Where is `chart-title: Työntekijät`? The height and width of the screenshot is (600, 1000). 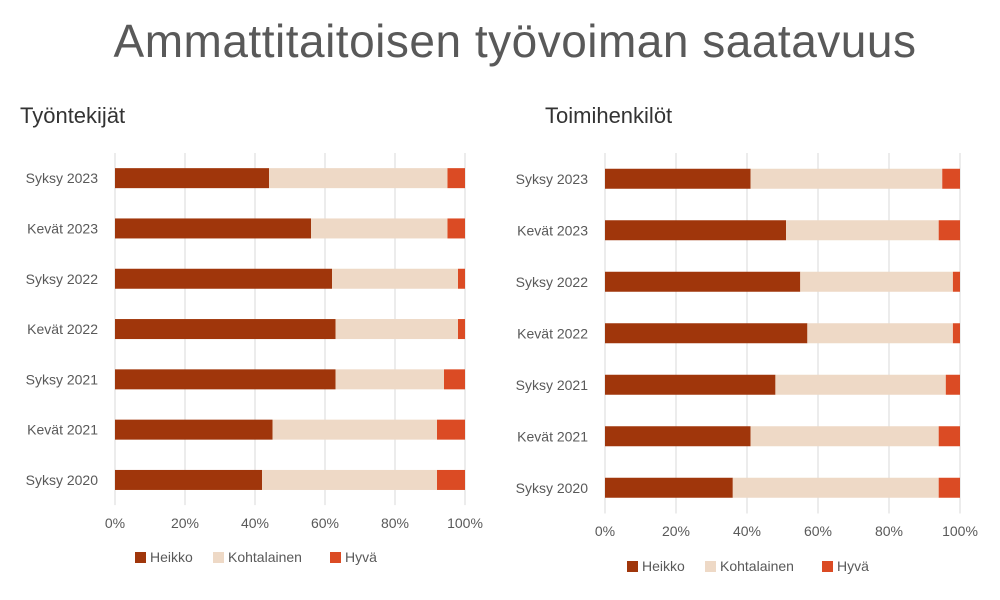 chart-title: Työntekijät is located at coordinates (73, 115).